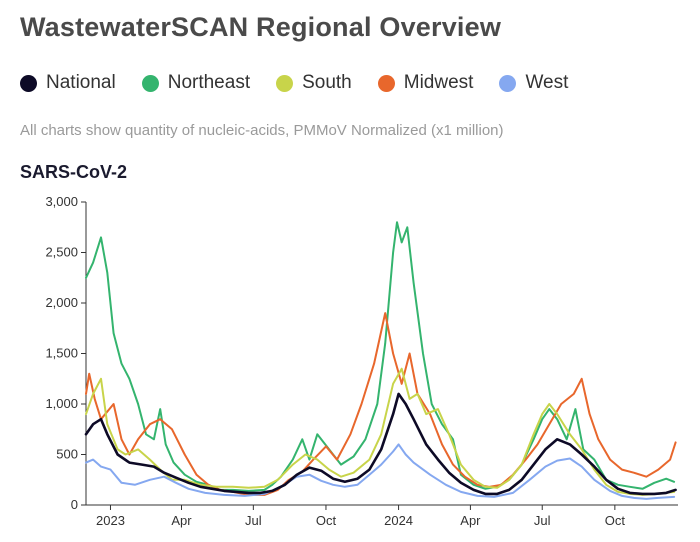 Image resolution: width=700 pixels, height=542 pixels. What do you see at coordinates (61, 252) in the screenshot?
I see `y-tick-label: 2,500` at bounding box center [61, 252].